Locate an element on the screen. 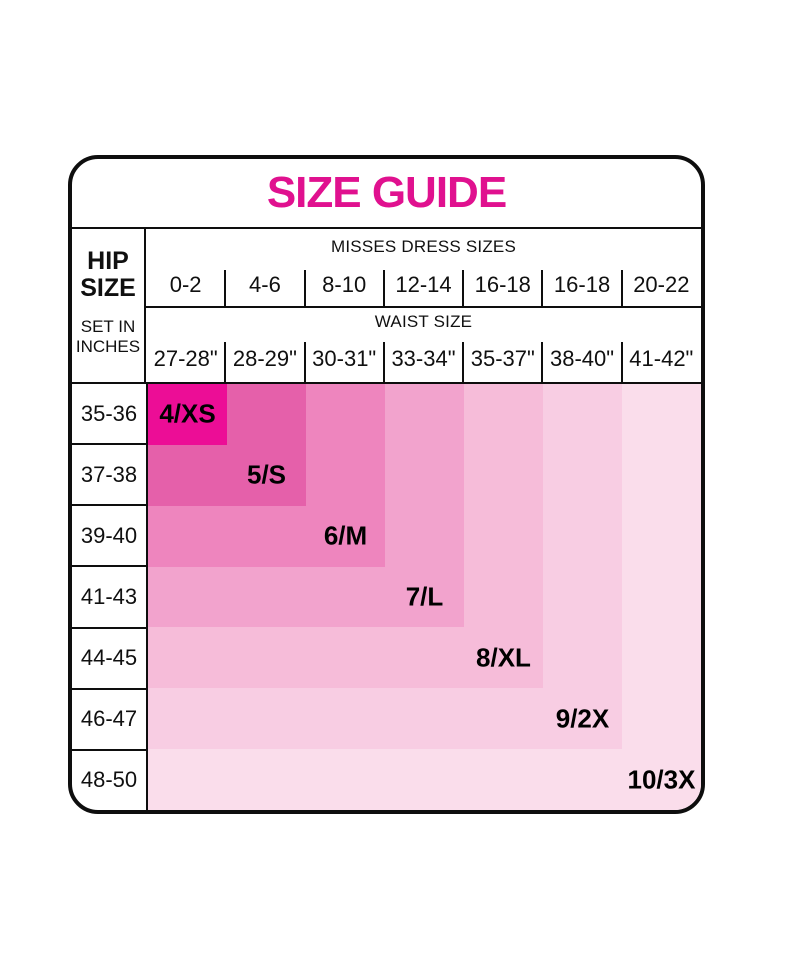 Image resolution: width=800 pixels, height=977 pixels. waist-size-cell: 30-31" is located at coordinates (343, 358).